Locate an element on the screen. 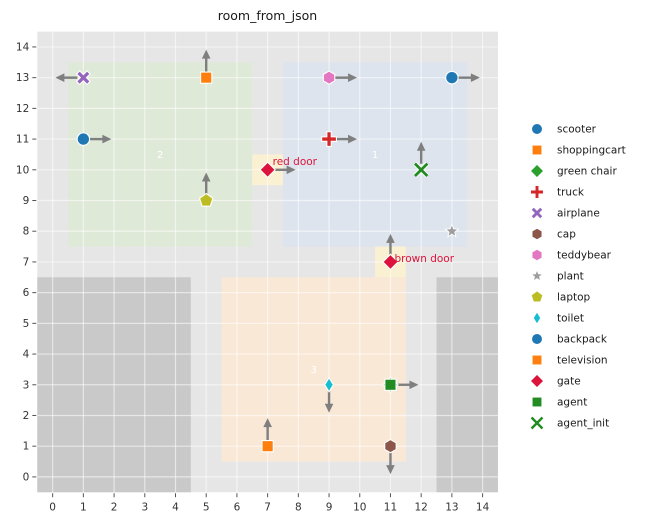 The image size is (651, 528). airplane-arrow-head is located at coordinates (60, 77).